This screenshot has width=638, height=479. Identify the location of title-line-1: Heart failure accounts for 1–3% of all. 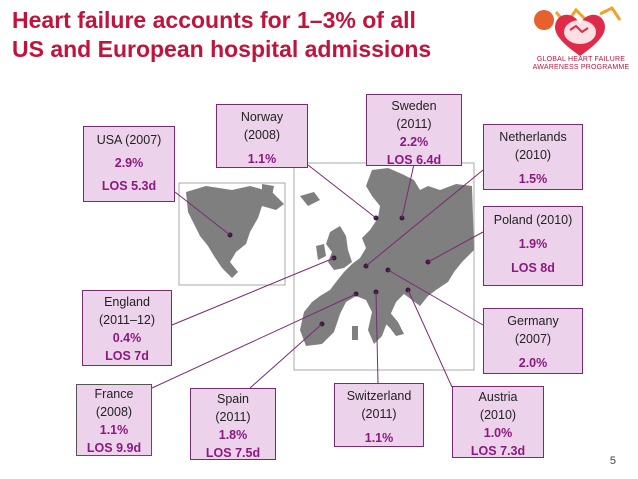
(214, 20).